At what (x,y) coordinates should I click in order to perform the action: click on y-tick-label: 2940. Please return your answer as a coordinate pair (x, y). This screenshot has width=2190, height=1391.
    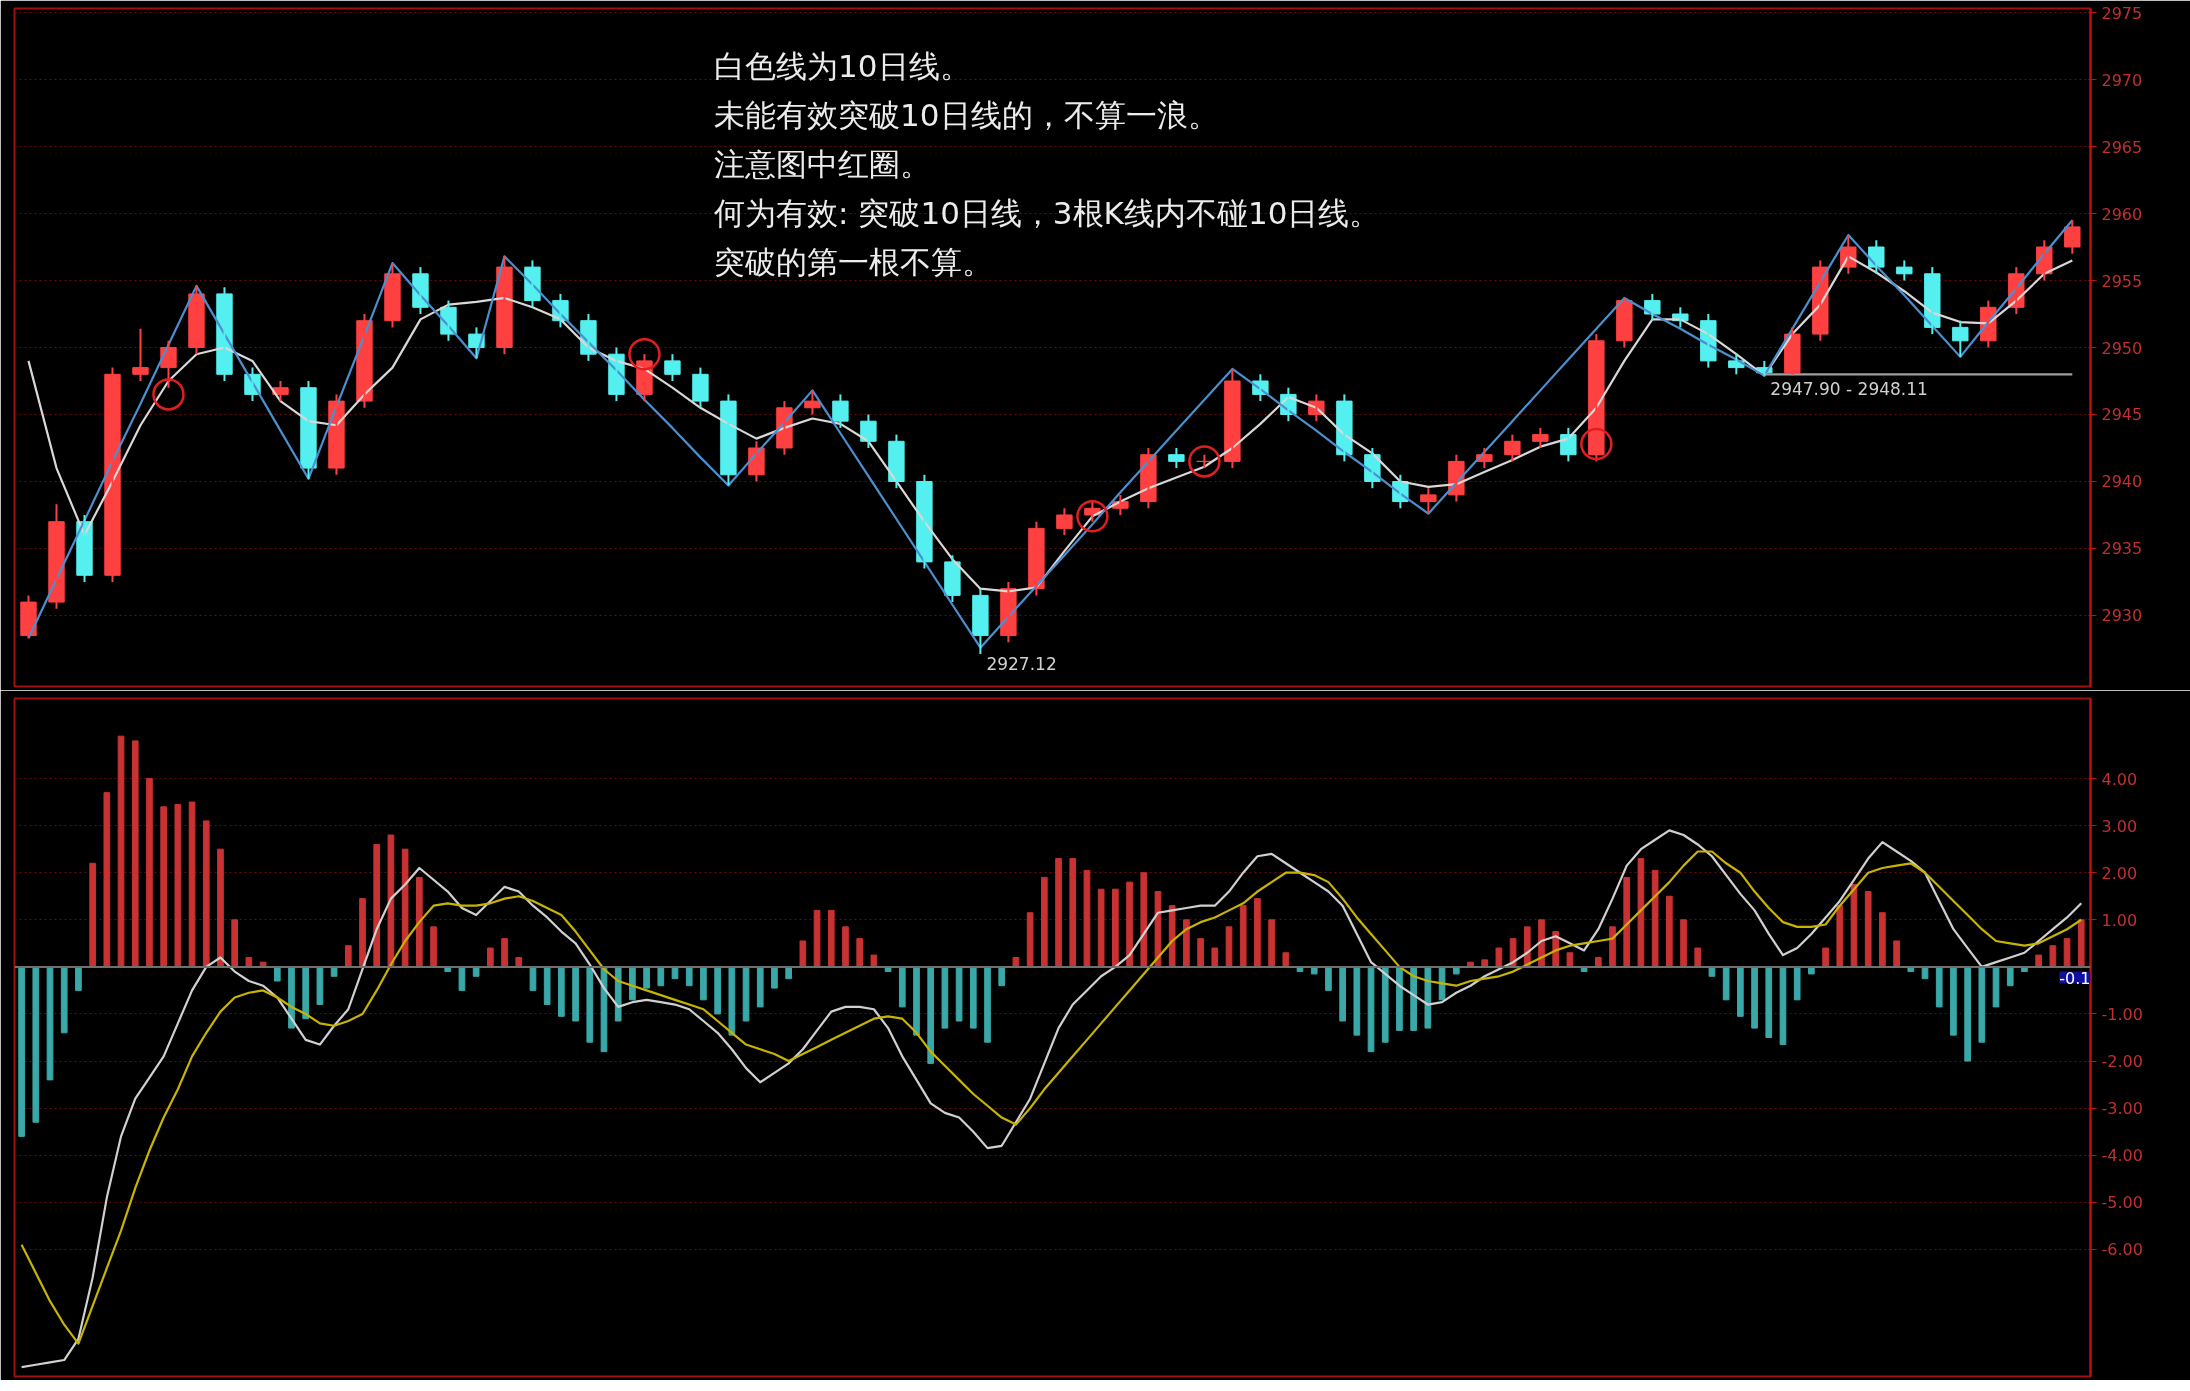
    Looking at the image, I should click on (2122, 482).